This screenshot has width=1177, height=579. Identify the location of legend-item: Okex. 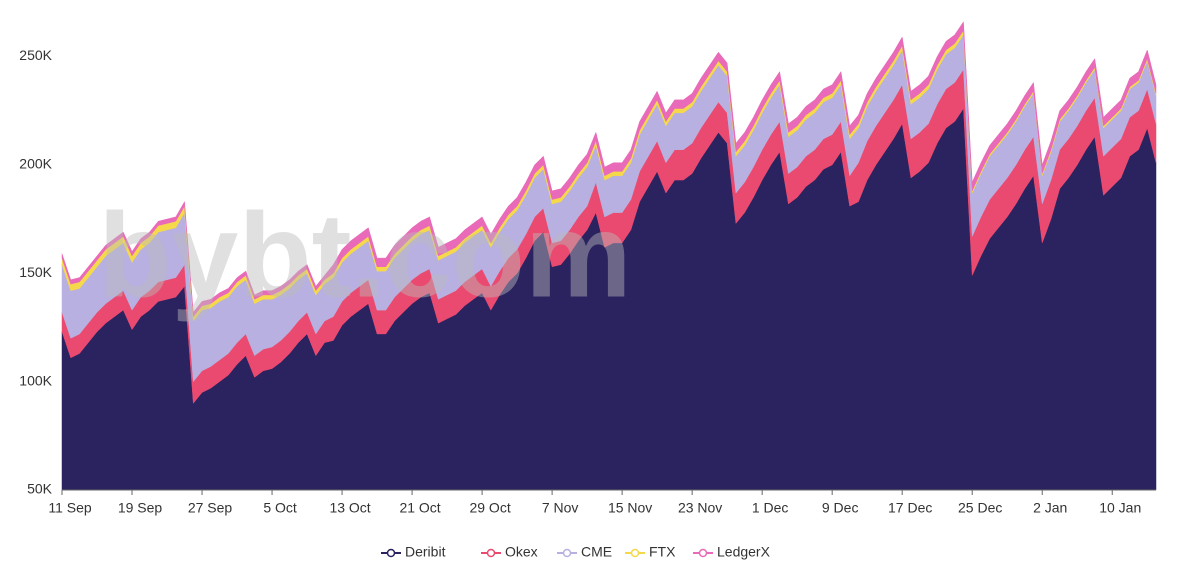
(509, 552).